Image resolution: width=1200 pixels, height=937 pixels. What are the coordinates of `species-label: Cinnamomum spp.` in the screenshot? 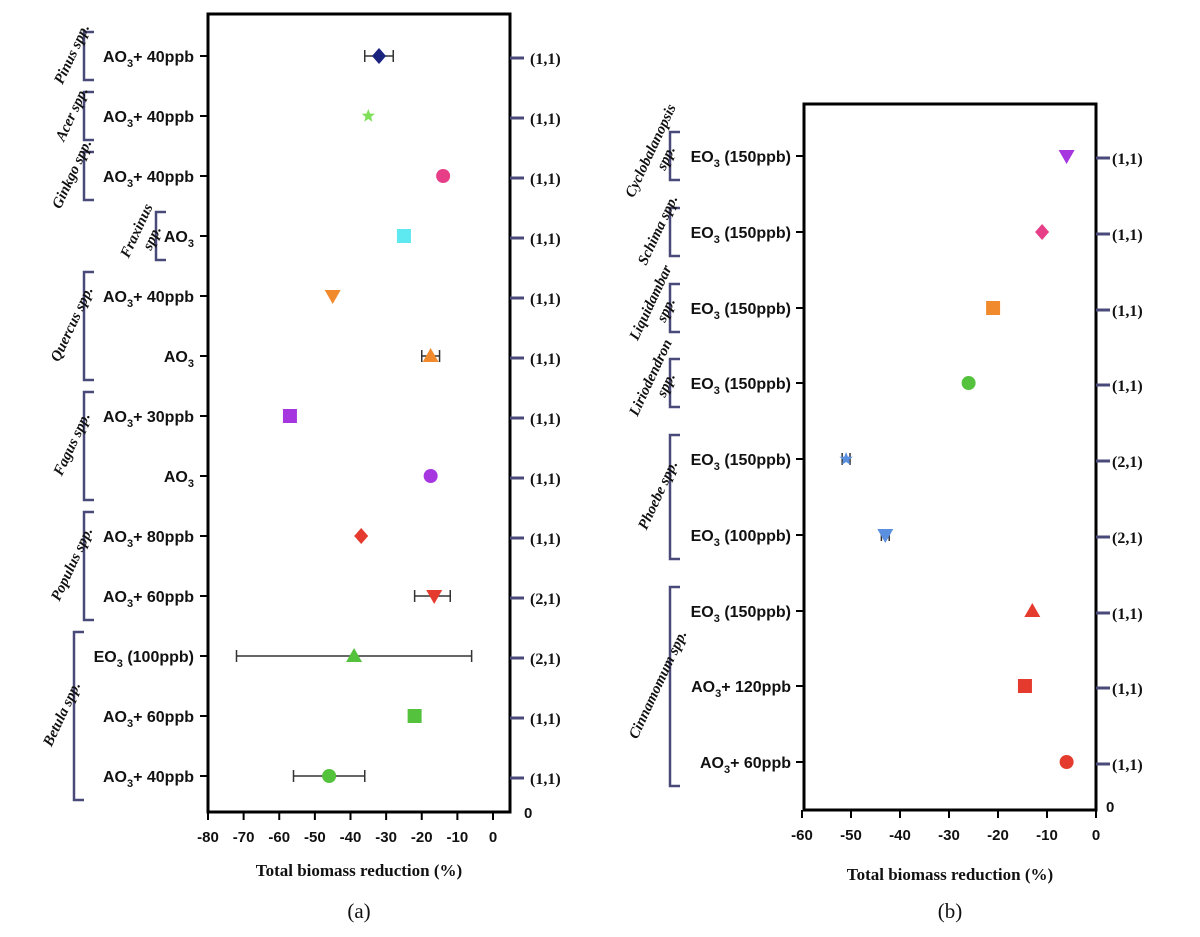 It's located at (658, 684).